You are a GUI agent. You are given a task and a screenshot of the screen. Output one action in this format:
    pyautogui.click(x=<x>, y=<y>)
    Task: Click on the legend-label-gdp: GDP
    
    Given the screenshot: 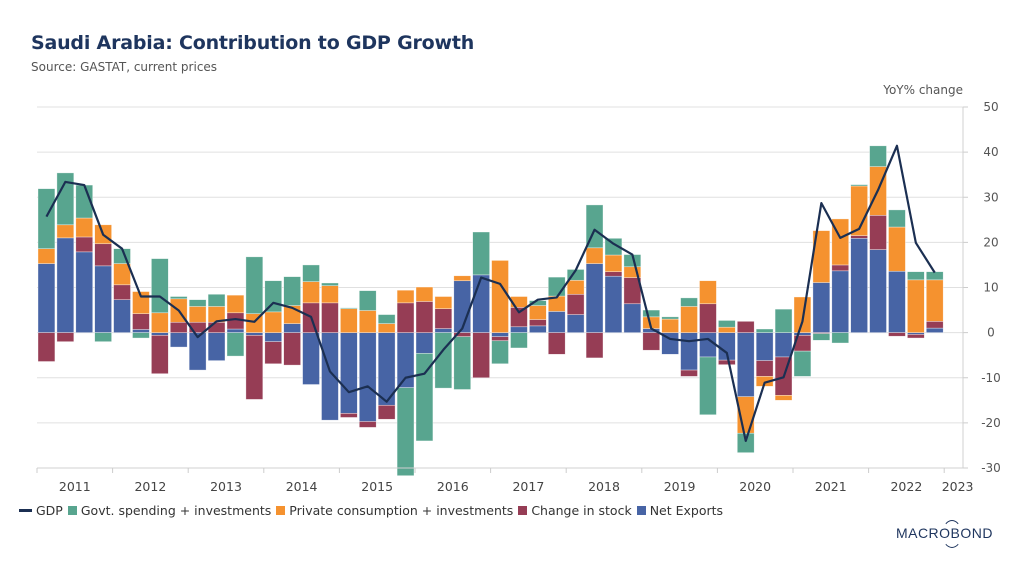 What is the action you would take?
    pyautogui.click(x=49, y=510)
    